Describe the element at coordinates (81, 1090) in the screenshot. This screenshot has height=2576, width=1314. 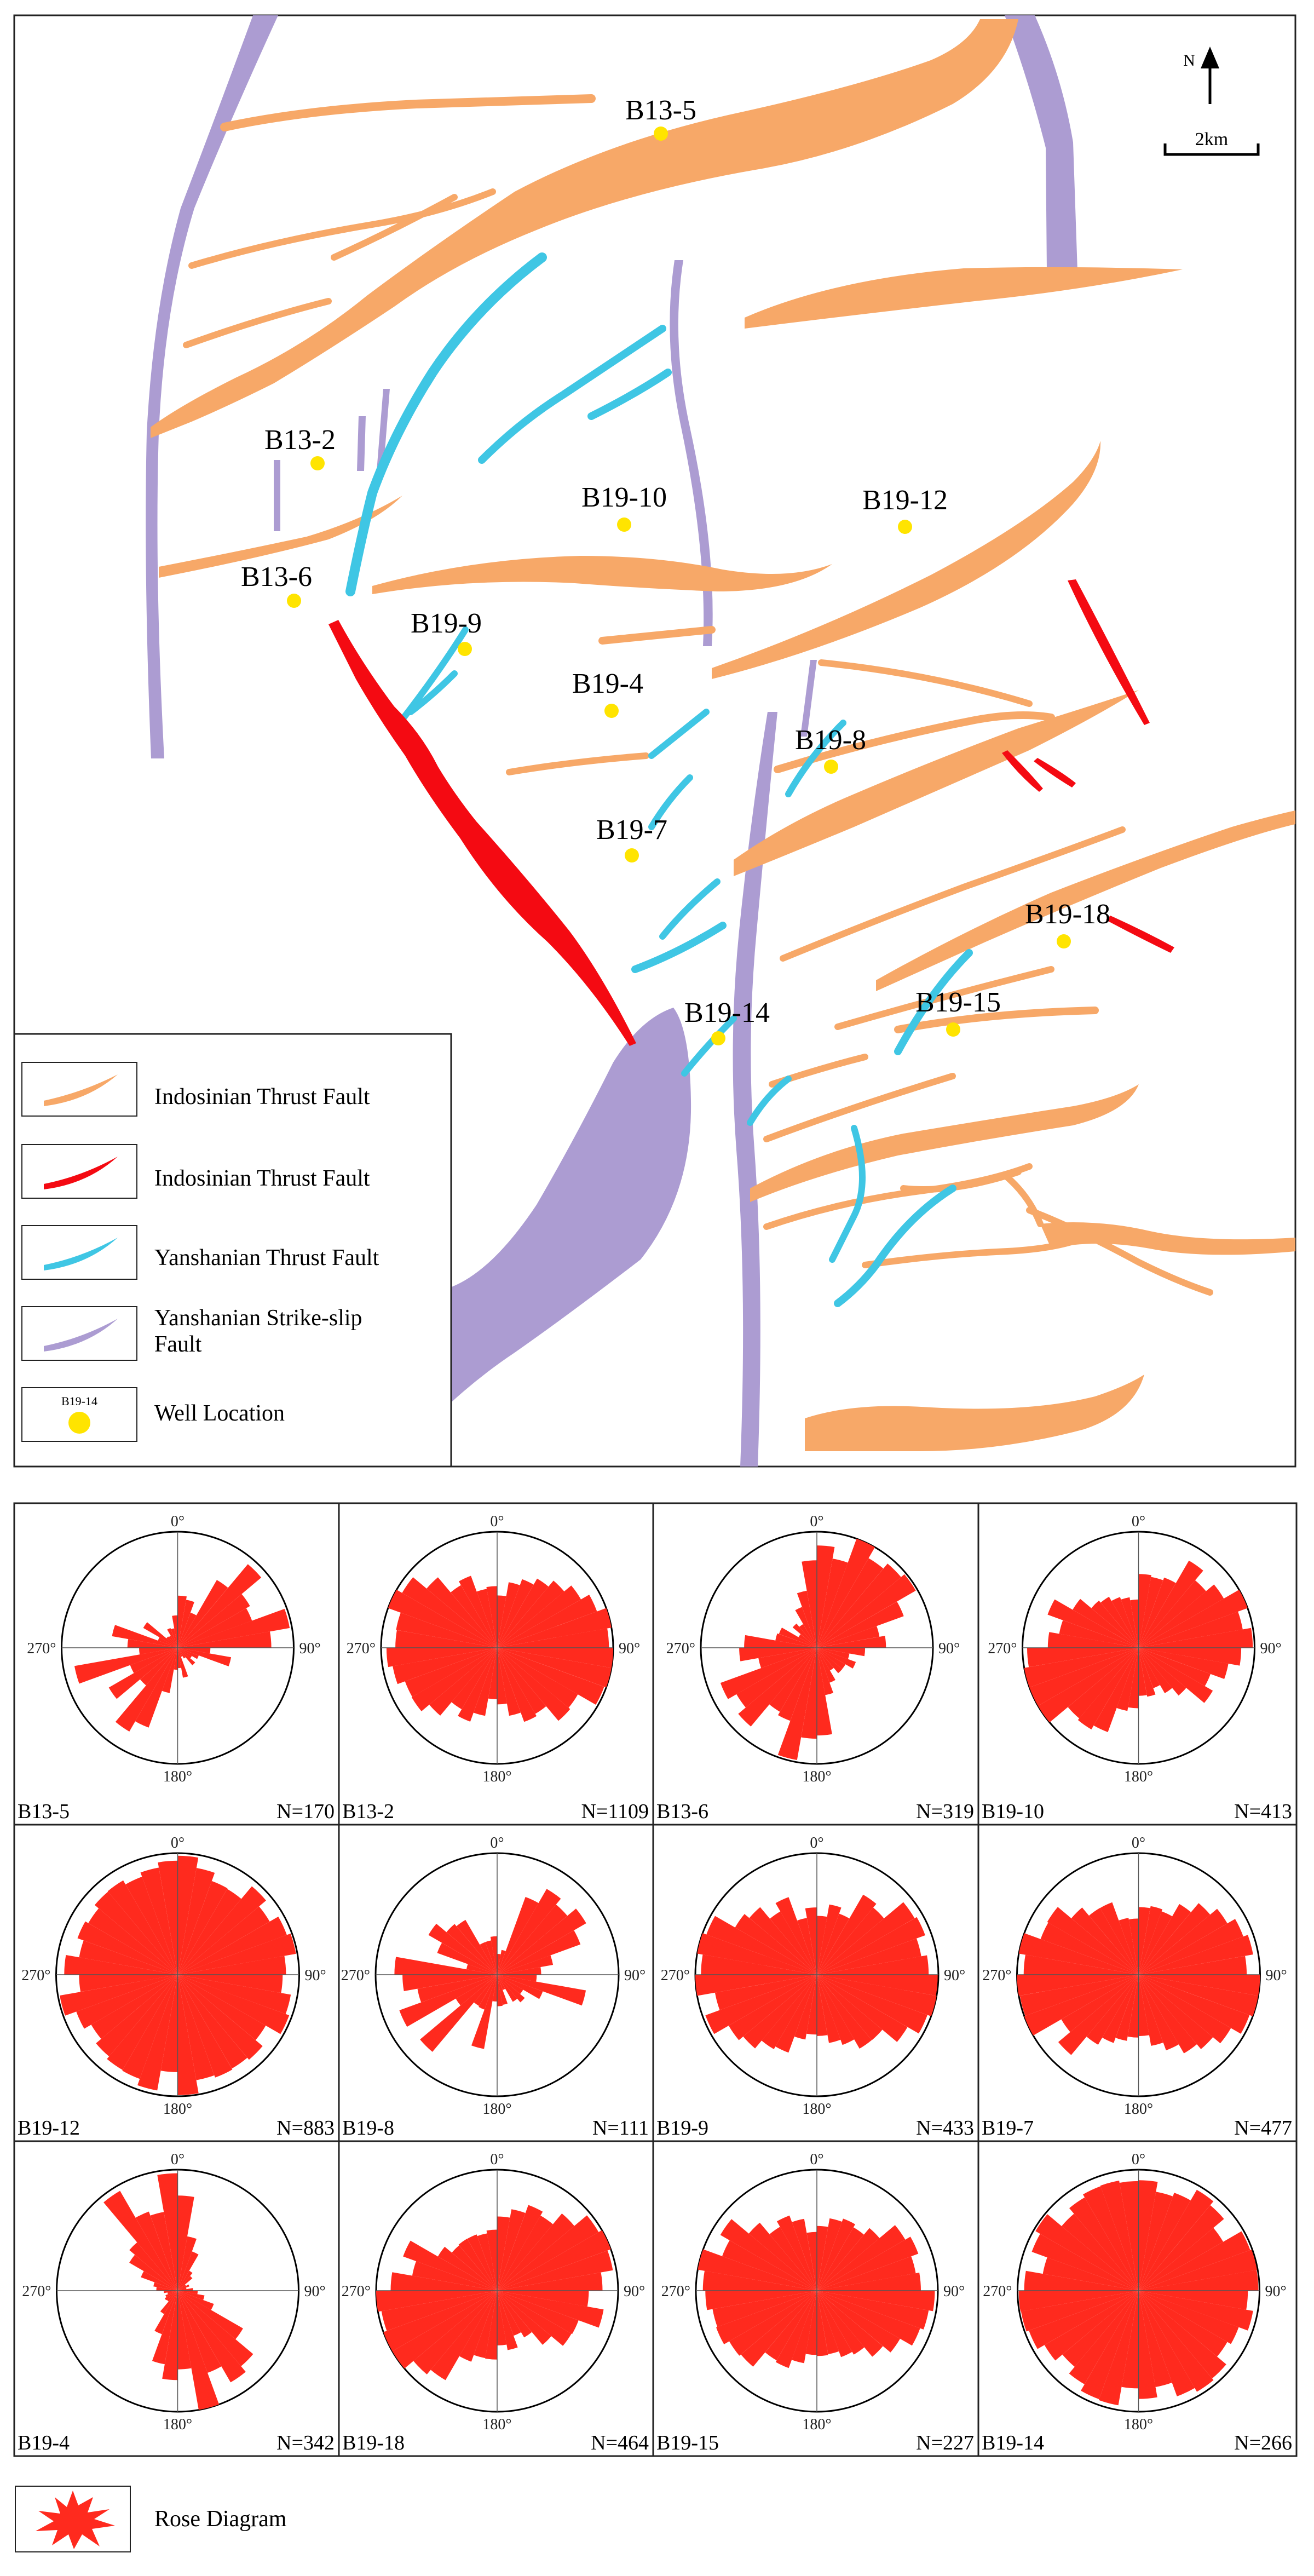
I see `orange-fault-swatch-icon` at that location.